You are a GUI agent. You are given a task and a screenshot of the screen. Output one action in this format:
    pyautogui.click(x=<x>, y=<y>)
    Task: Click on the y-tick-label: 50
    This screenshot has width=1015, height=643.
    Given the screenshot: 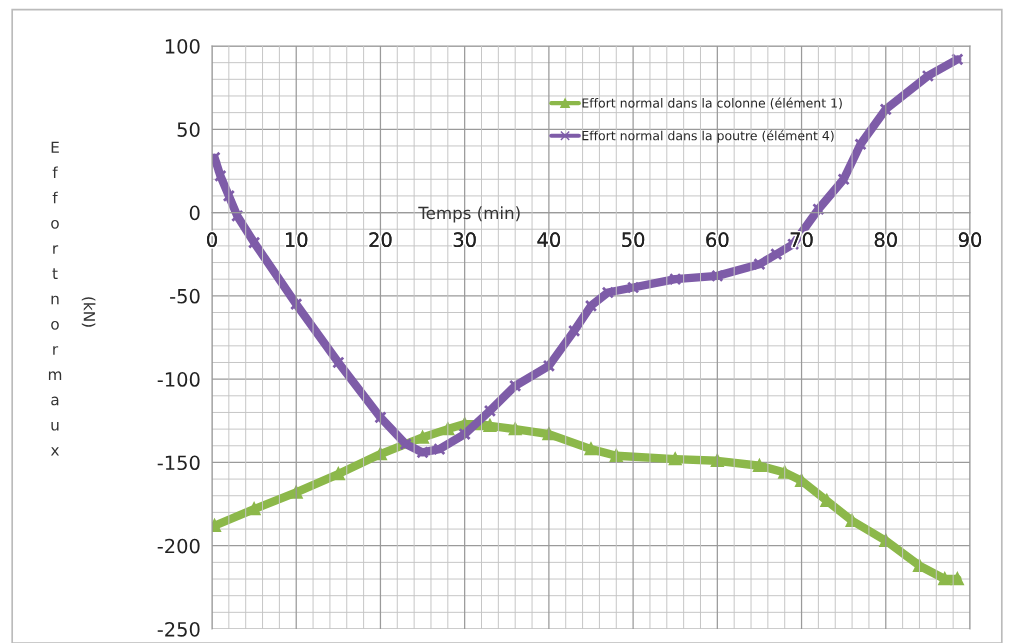 What is the action you would take?
    pyautogui.click(x=188, y=129)
    